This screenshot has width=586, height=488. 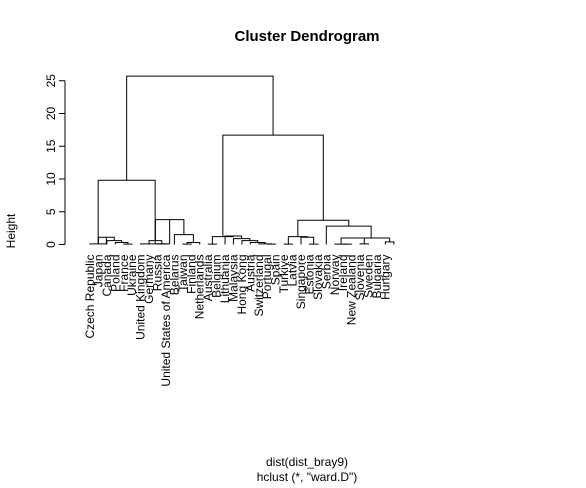 I want to click on leaf-label: Netherlands, so click(x=200, y=287).